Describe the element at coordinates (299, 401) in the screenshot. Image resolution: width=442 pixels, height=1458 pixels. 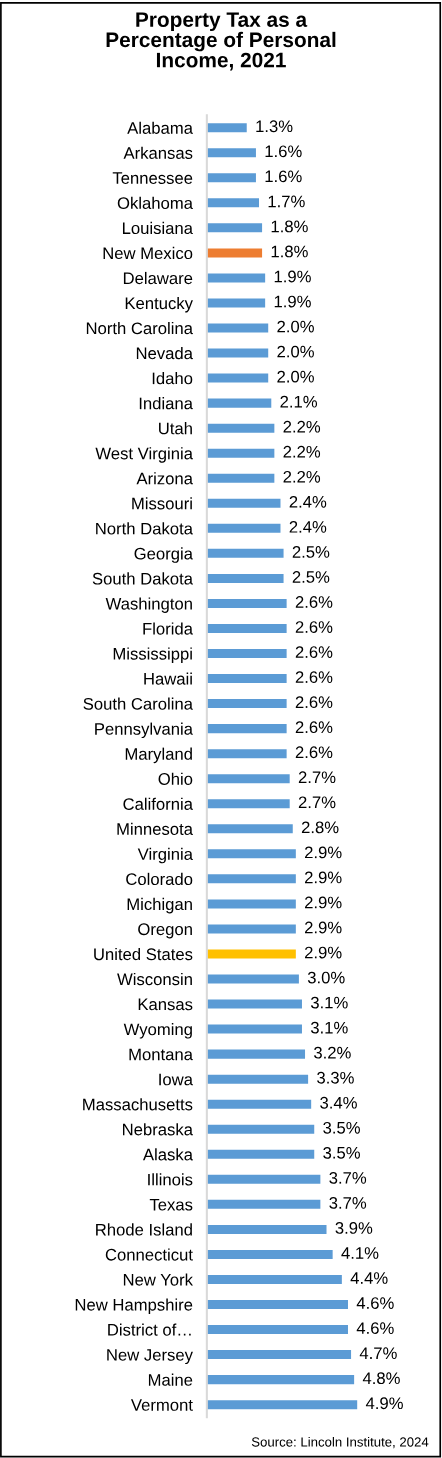
I see `data-label: 2.1%` at that location.